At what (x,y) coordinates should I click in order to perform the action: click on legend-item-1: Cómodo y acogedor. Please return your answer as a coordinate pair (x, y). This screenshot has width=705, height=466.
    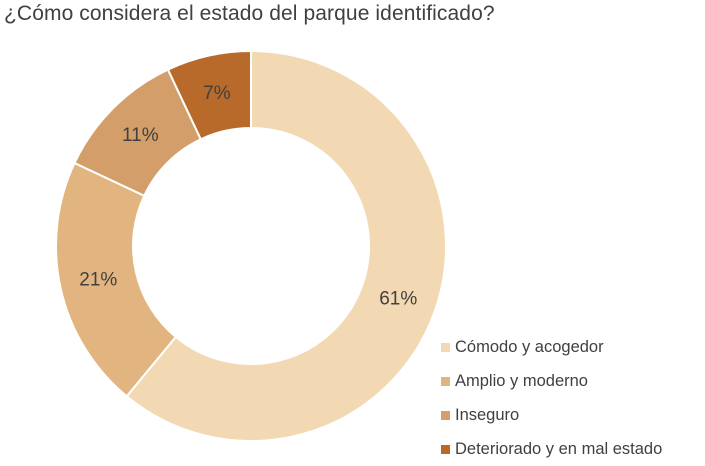
    Looking at the image, I should click on (551, 347).